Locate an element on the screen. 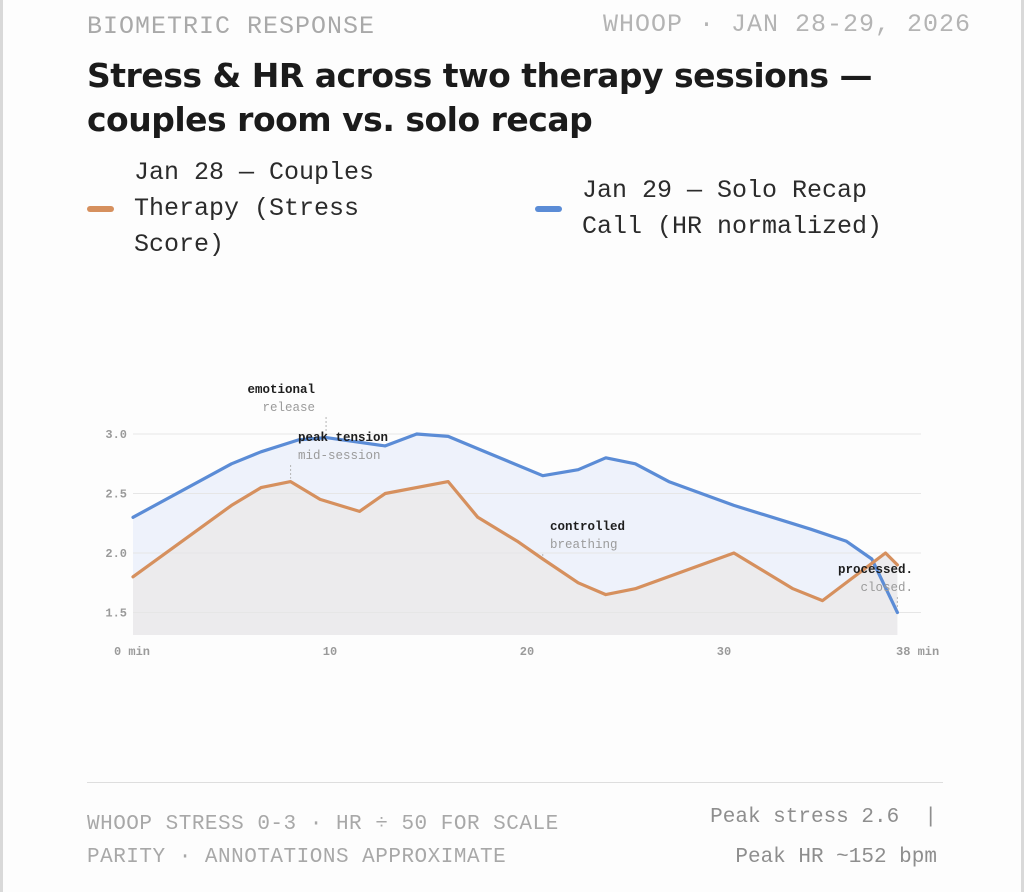 This screenshot has height=892, width=1024. peak-stats: Peak stress 2.6 | Peak HR ~152 bpm is located at coordinates (823, 838).